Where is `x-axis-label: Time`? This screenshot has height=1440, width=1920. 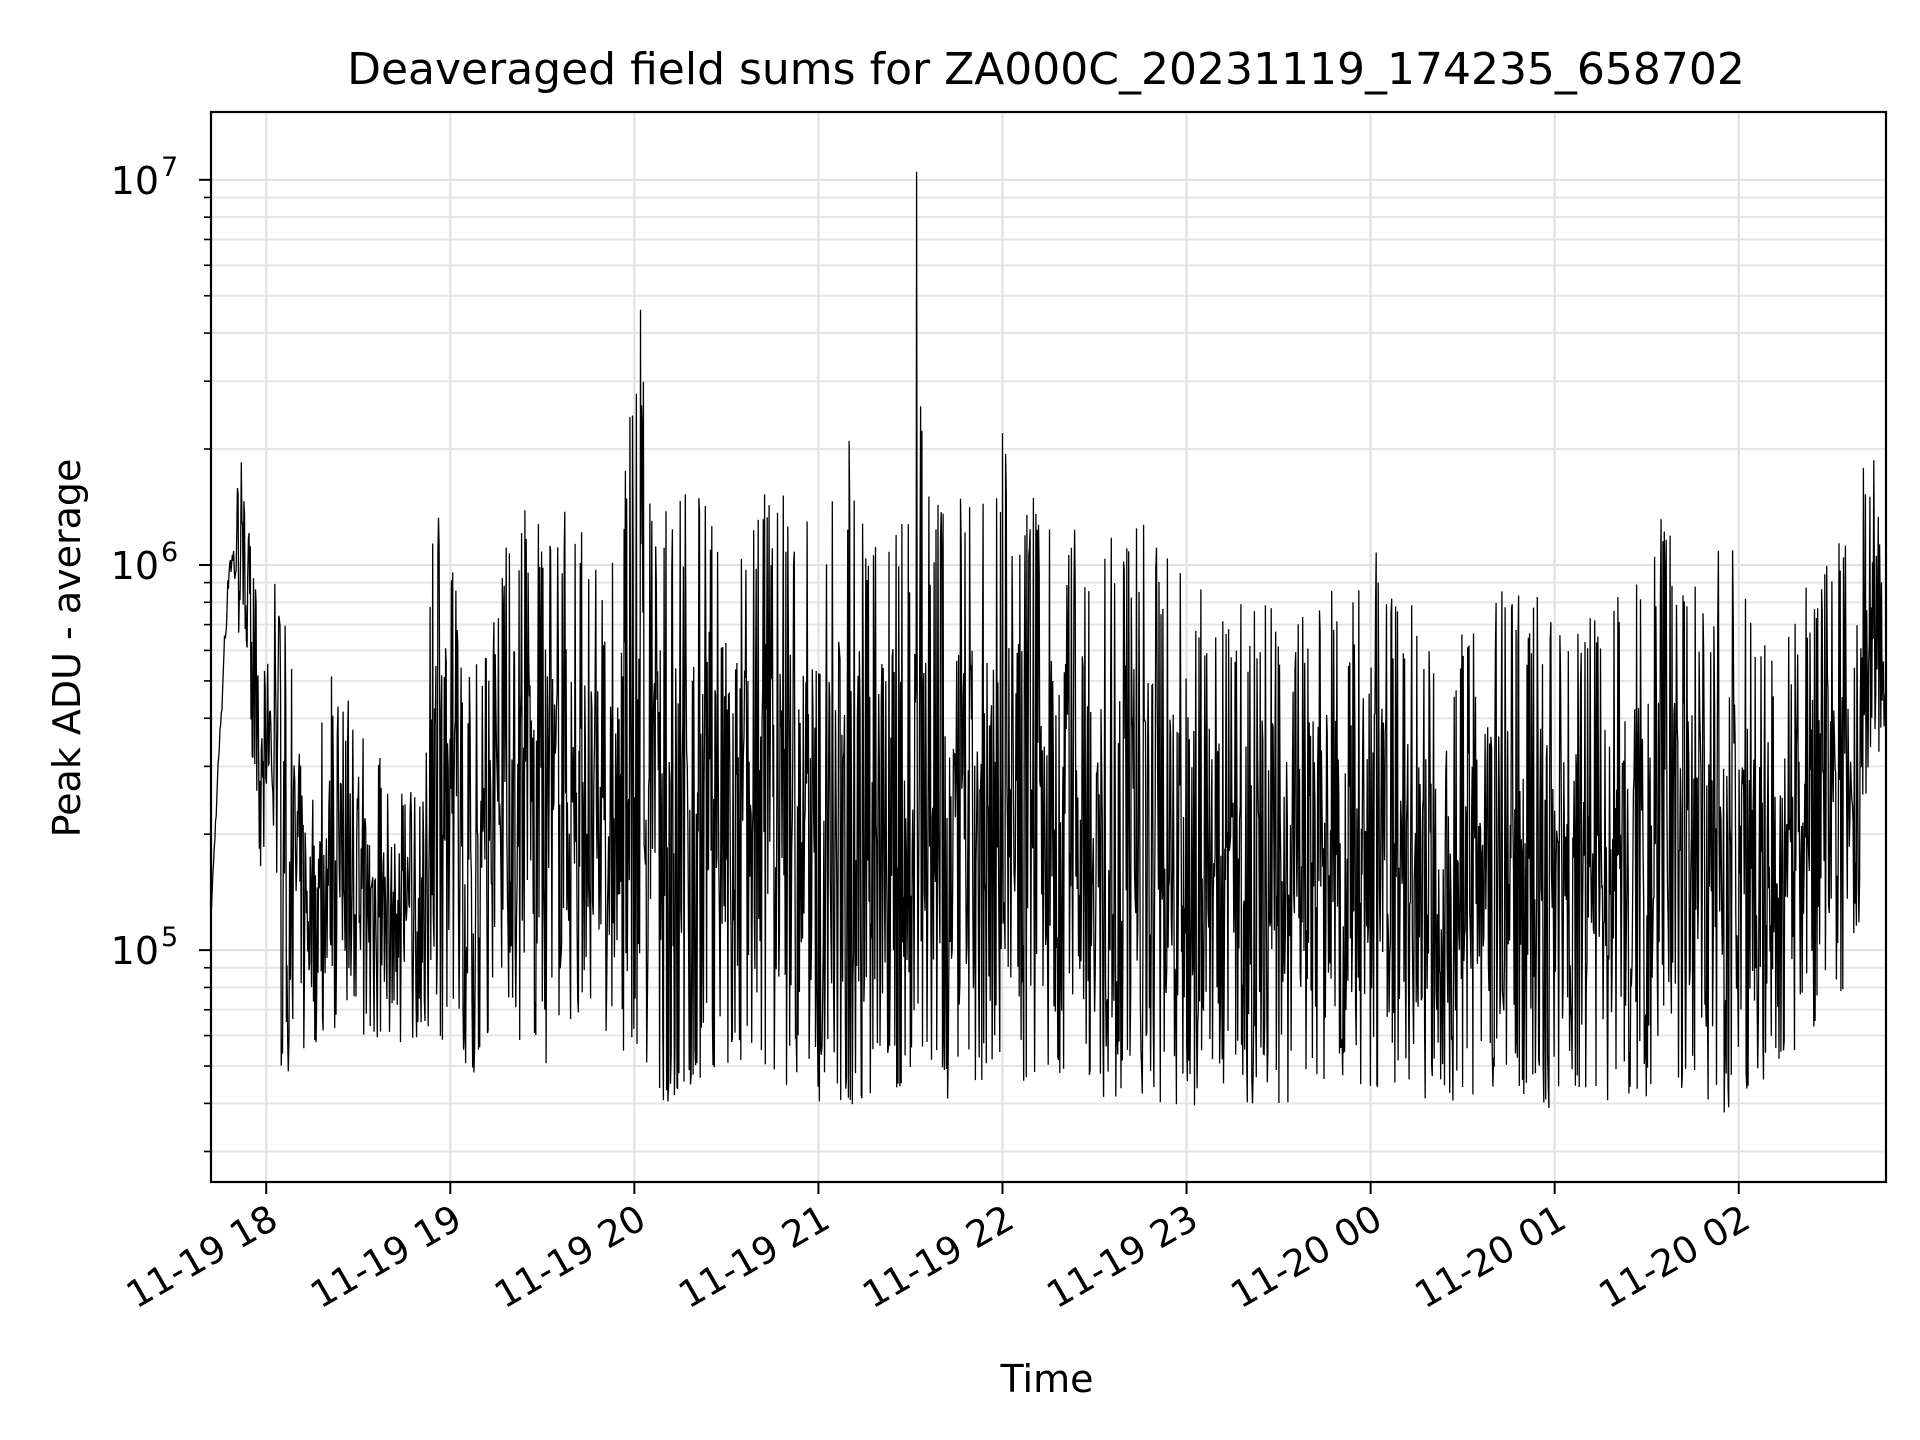 x-axis-label: Time is located at coordinates (1047, 1379).